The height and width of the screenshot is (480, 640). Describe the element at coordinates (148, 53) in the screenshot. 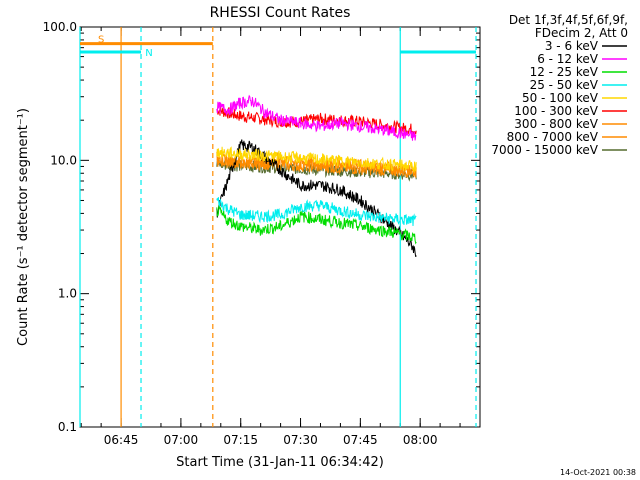

I see `interval-label: N` at that location.